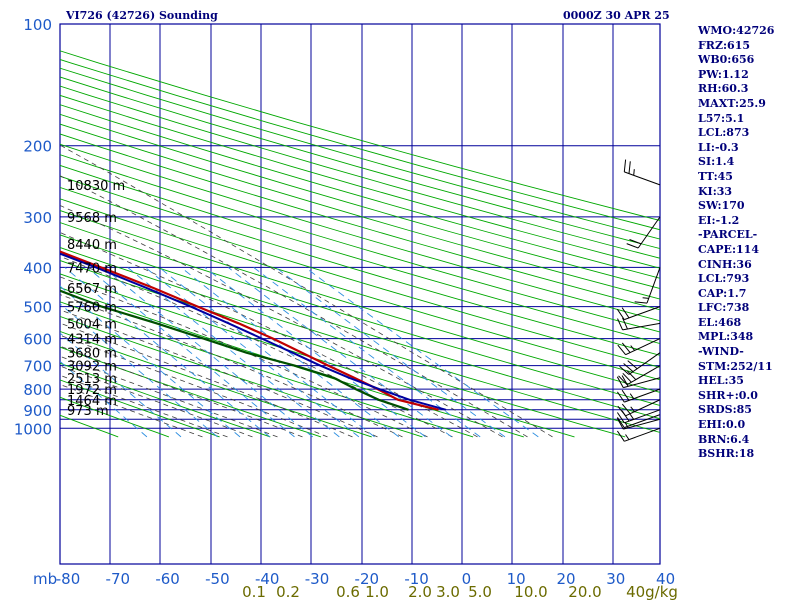 Image resolution: width=800 pixels, height=600 pixels. What do you see at coordinates (716, 162) in the screenshot?
I see `index-item: SI:1.4` at bounding box center [716, 162].